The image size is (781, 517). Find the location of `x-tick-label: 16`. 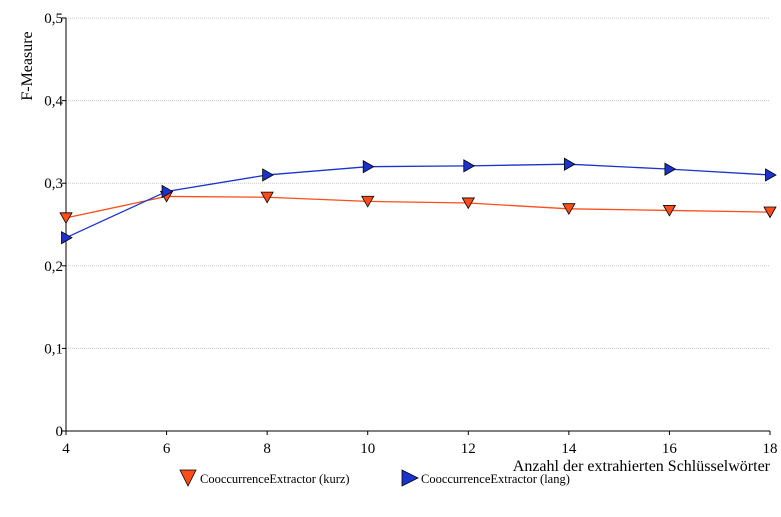

x-tick-label: 16 is located at coordinates (670, 449).